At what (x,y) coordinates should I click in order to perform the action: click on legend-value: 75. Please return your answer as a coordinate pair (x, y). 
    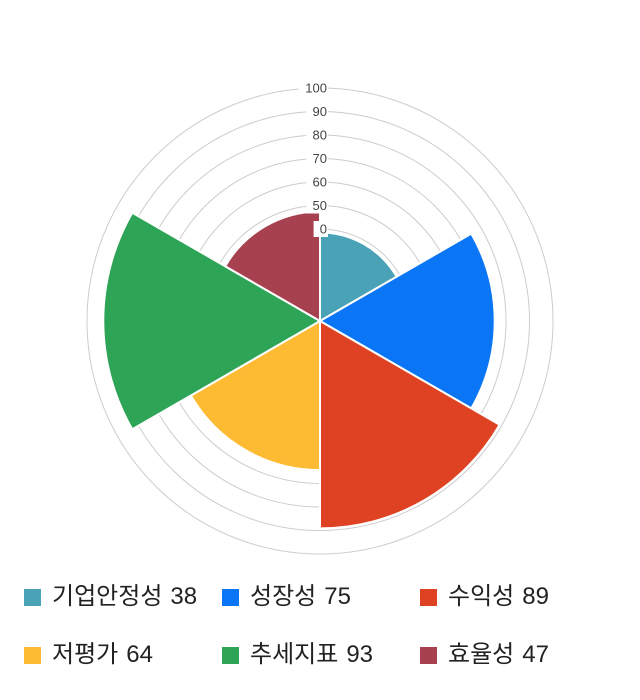
    Looking at the image, I should click on (337, 596).